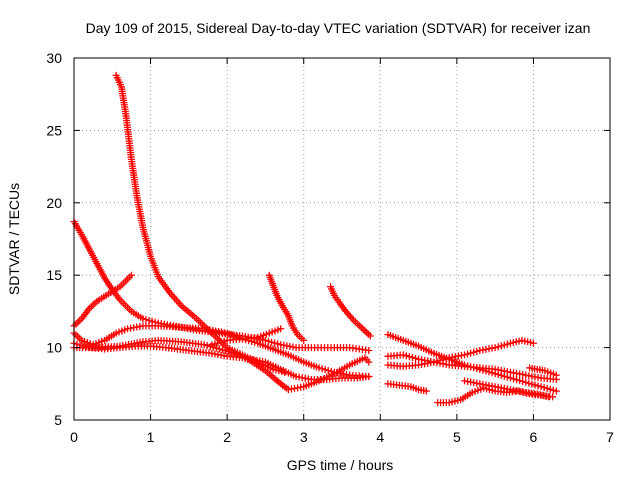 The width and height of the screenshot is (640, 480). Describe the element at coordinates (246, 337) in the screenshot. I see `series-mid-rise` at that location.